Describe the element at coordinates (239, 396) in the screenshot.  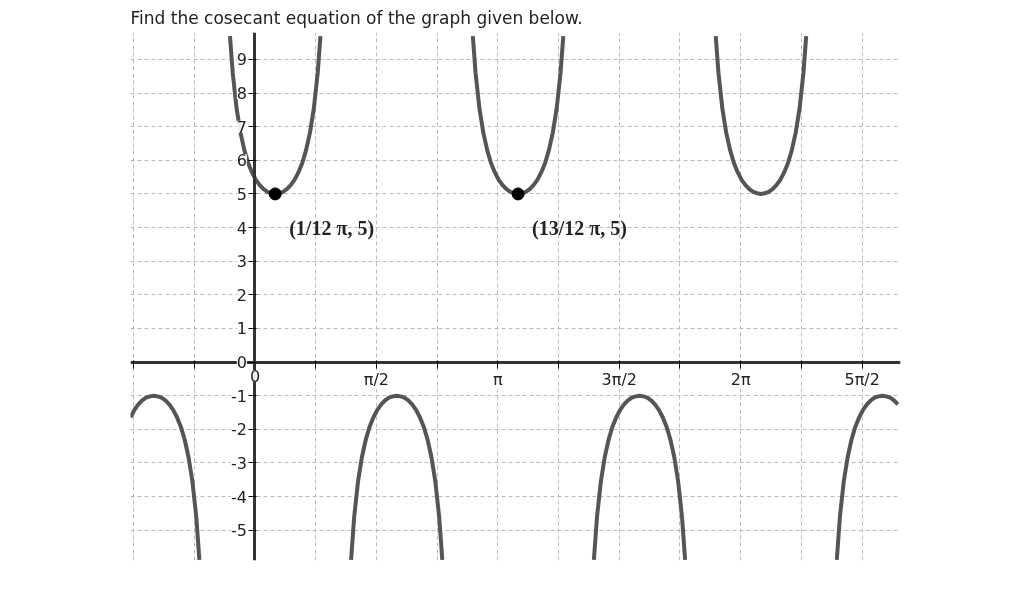
I see `y-tick-label: -1` at that location.